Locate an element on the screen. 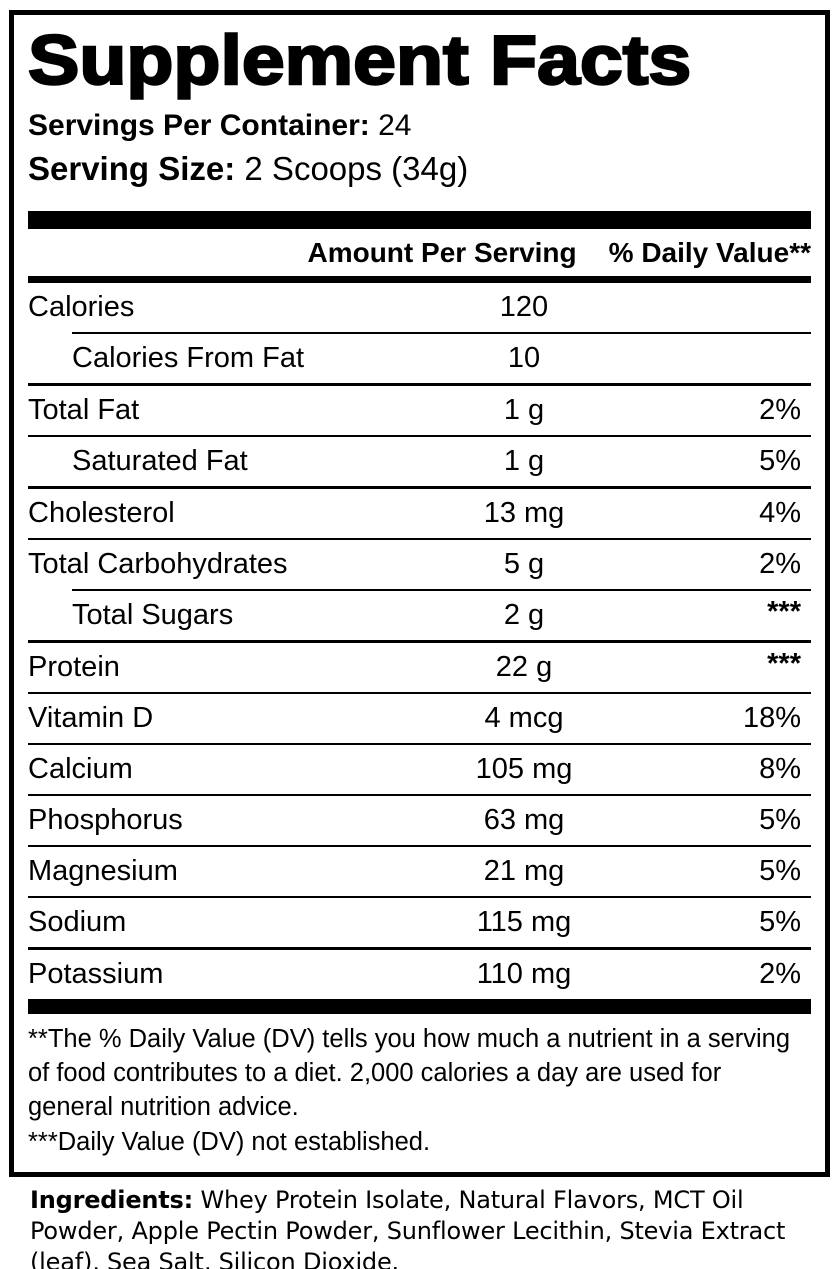 The height and width of the screenshot is (1269, 839). table-row-protein: Protein 22 g *** is located at coordinates (419, 667).